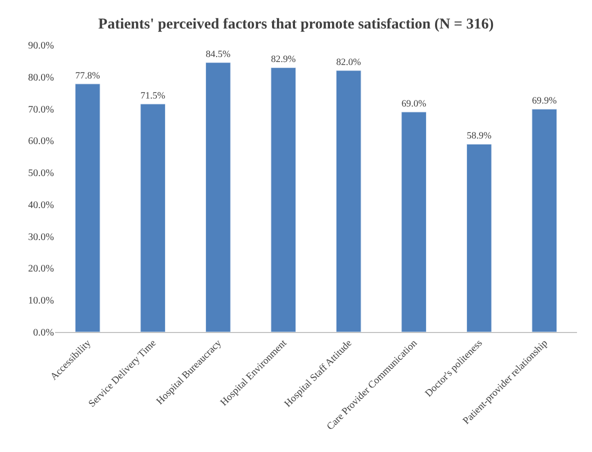 The image size is (592, 452). Describe the element at coordinates (41, 46) in the screenshot. I see `y-tick-label: 90.0%` at that location.